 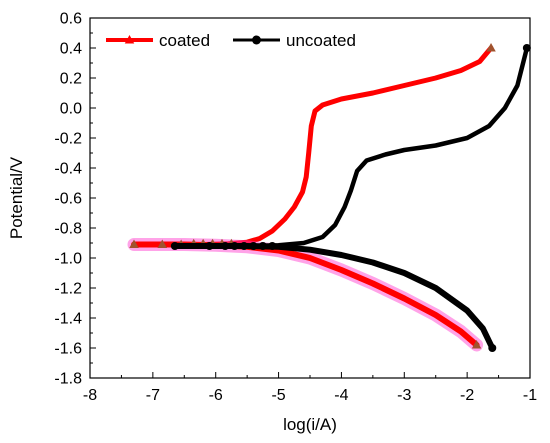 What do you see at coordinates (68, 289) in the screenshot?
I see `y-tick-label: -1.2` at bounding box center [68, 289].